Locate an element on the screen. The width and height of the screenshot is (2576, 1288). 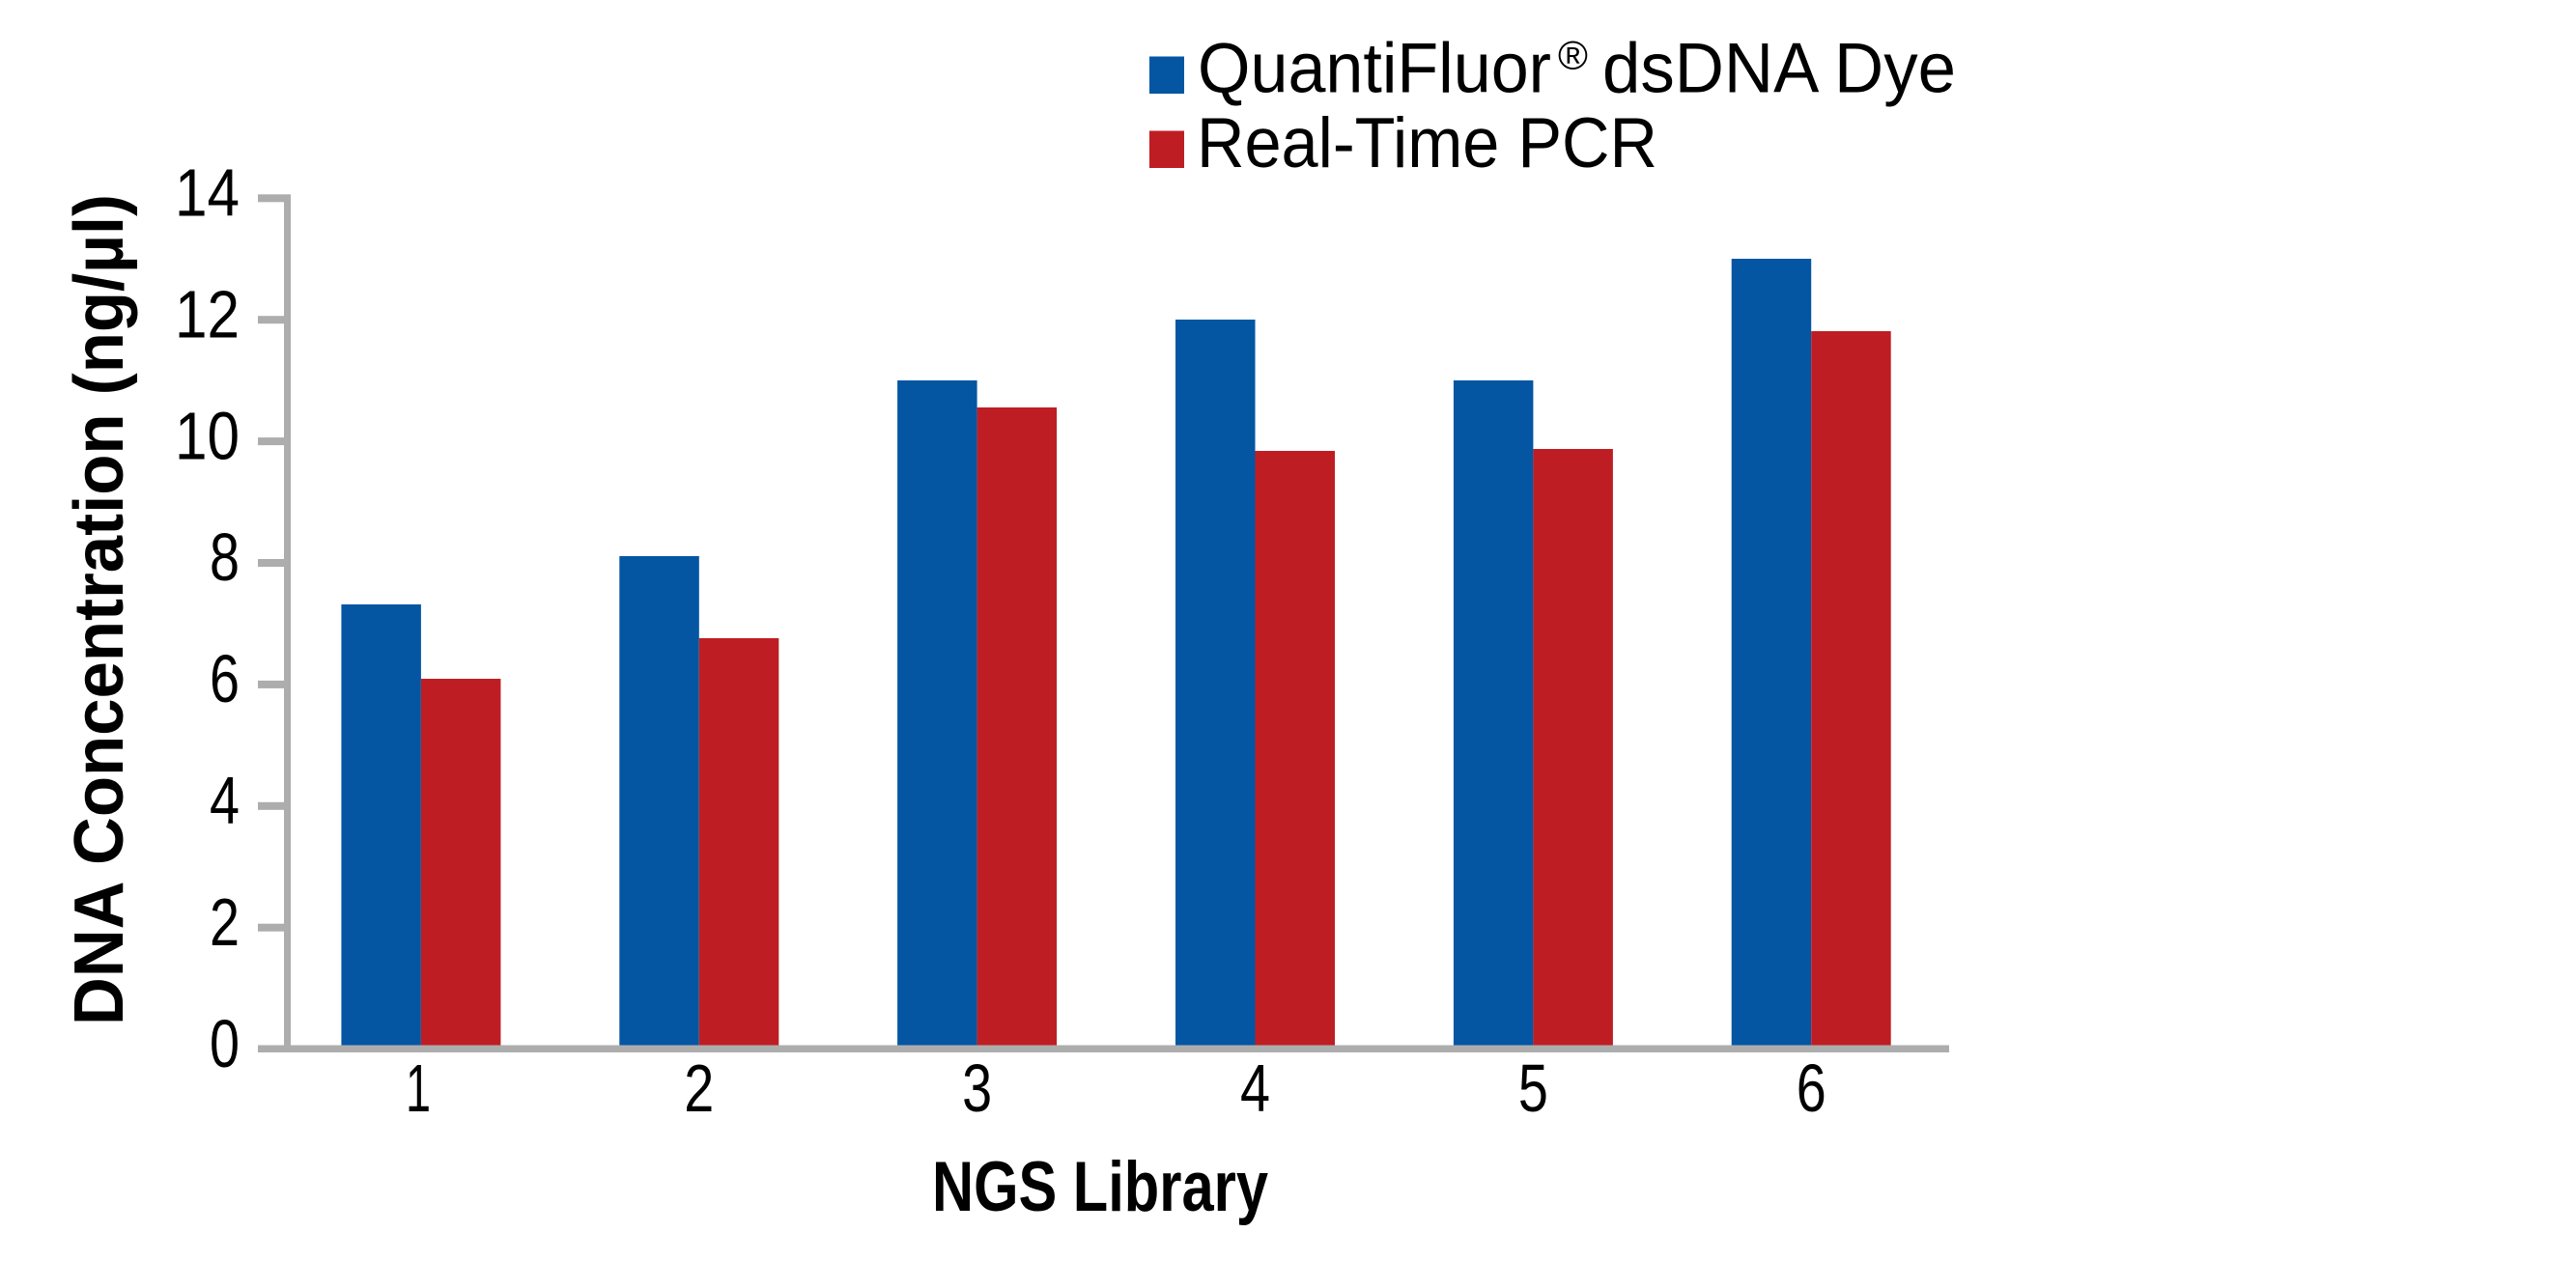
svg-text: 0 is located at coordinates (225, 1044).